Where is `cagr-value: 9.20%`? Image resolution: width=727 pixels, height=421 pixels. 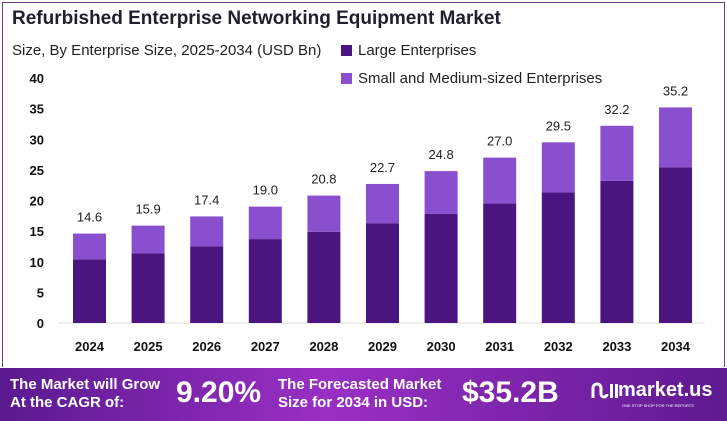
cagr-value: 9.20% is located at coordinates (219, 392).